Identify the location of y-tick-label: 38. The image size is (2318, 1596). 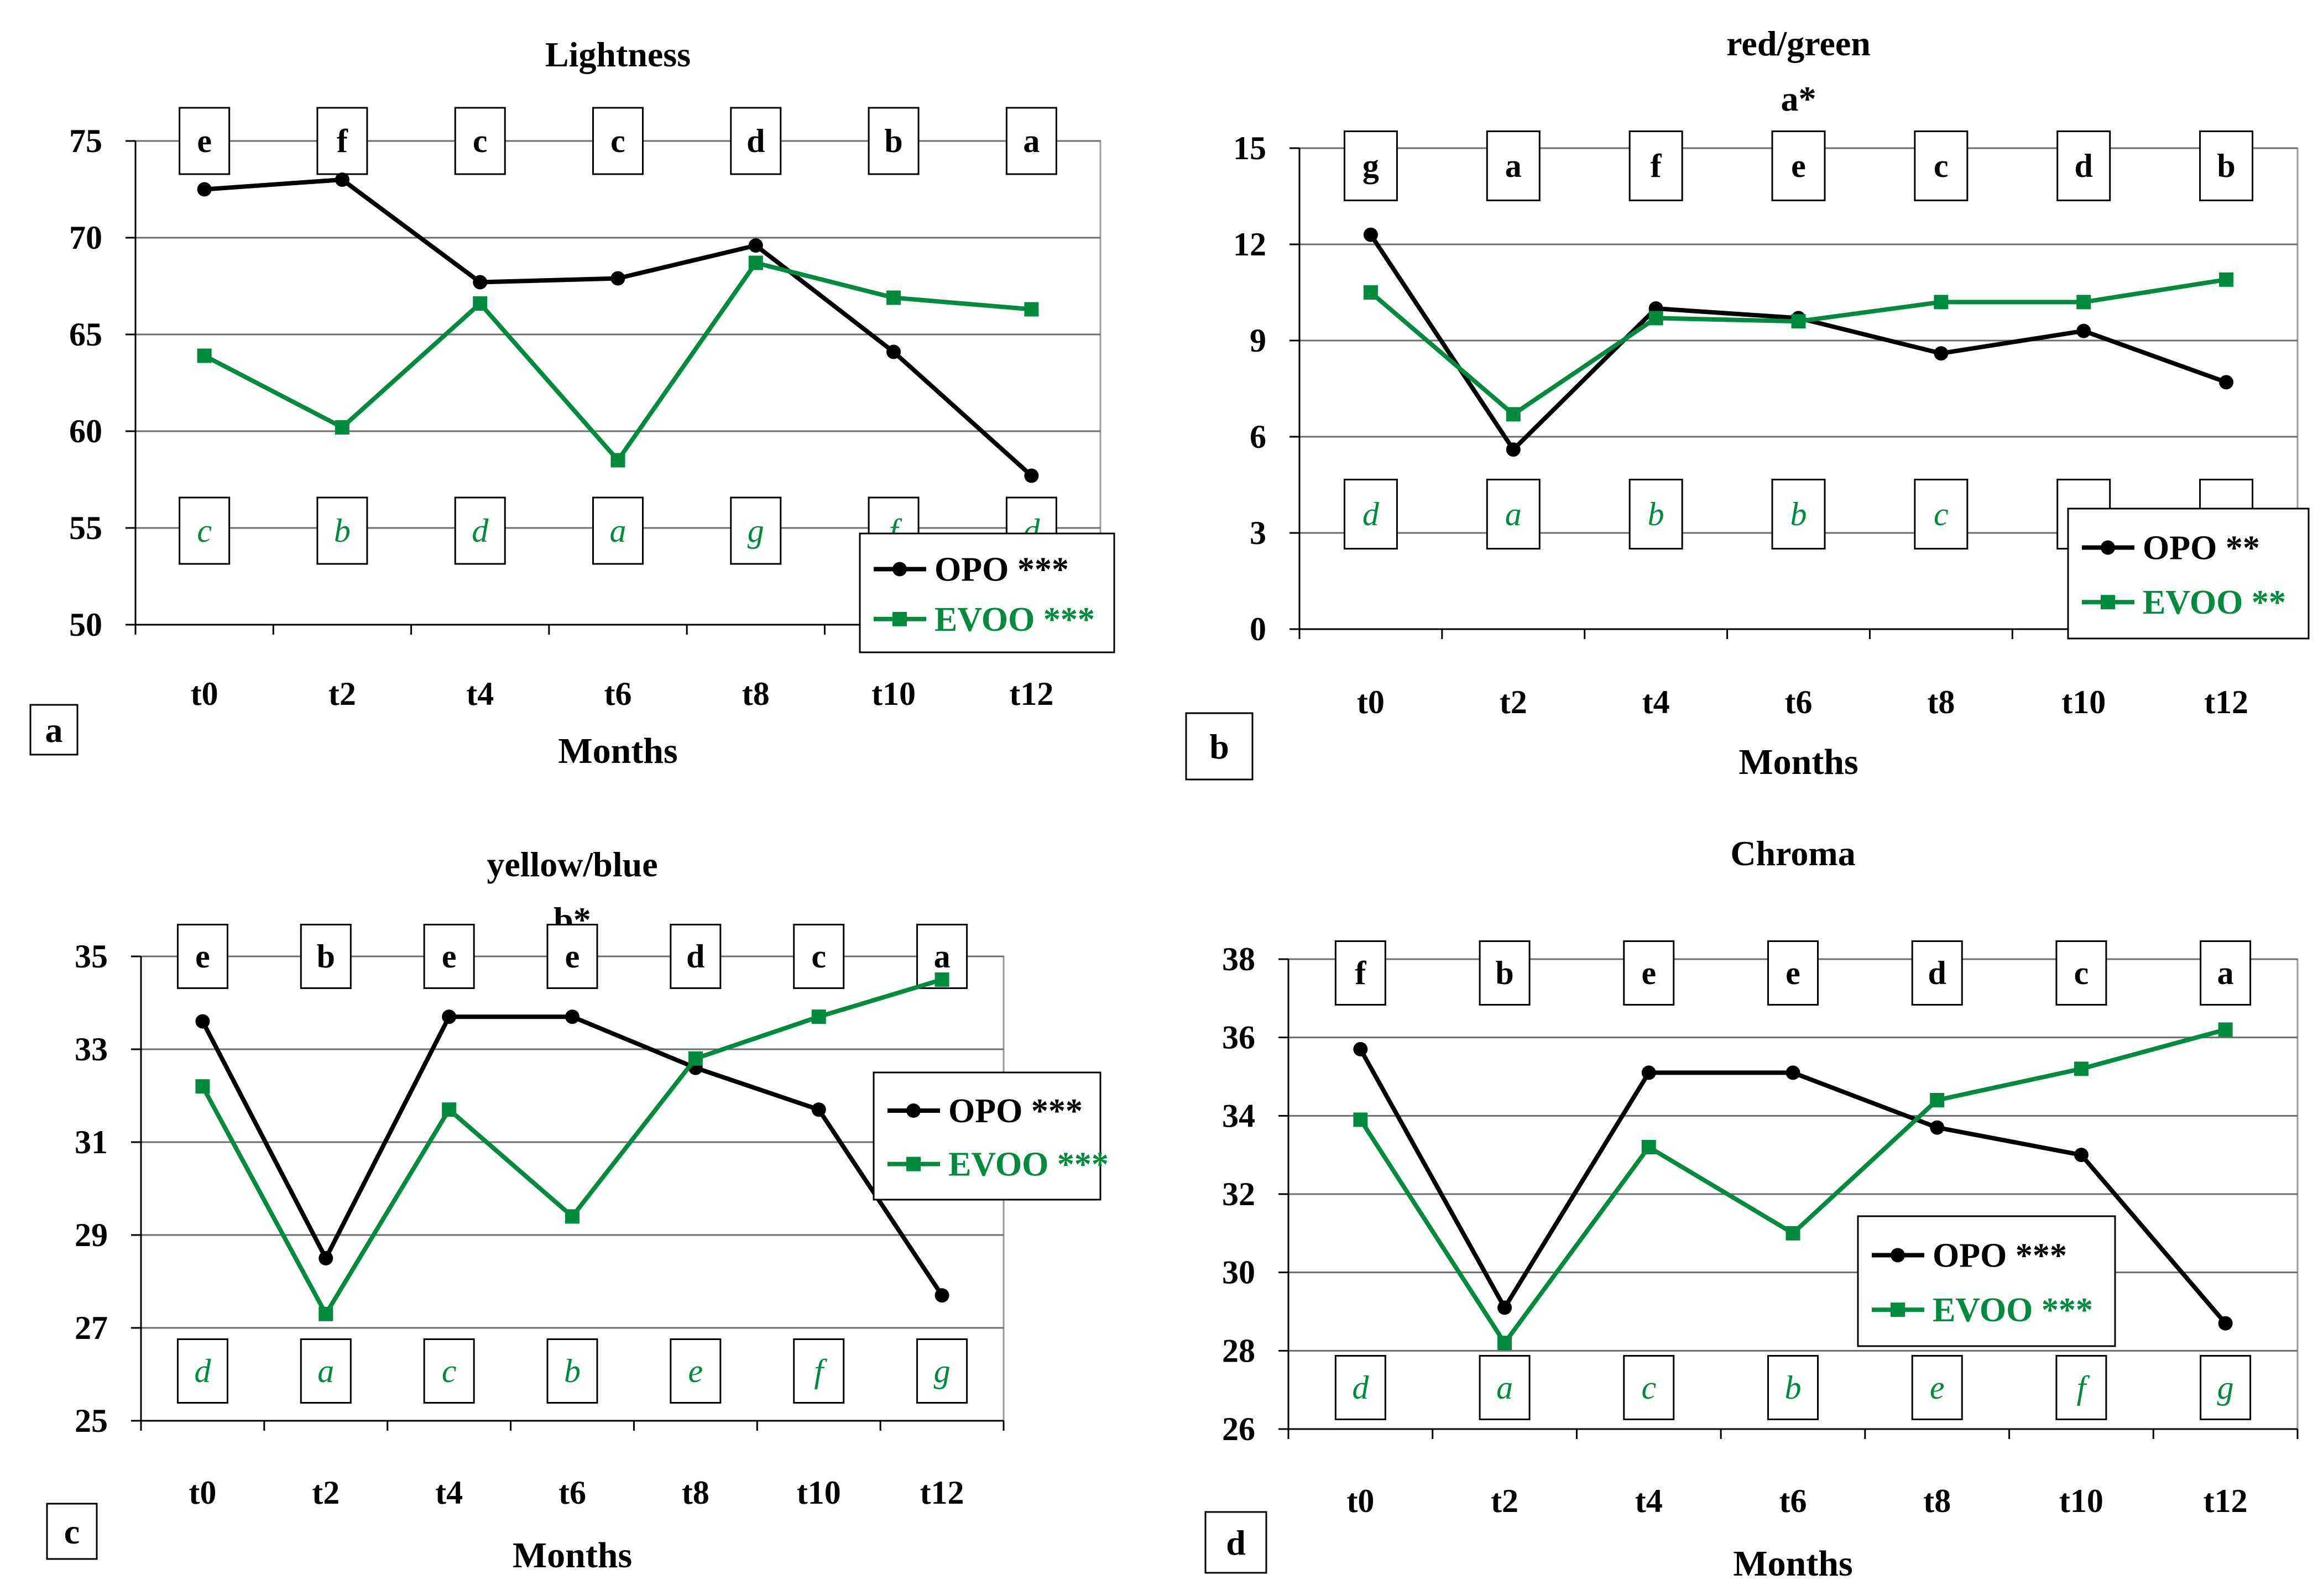
(1238, 959).